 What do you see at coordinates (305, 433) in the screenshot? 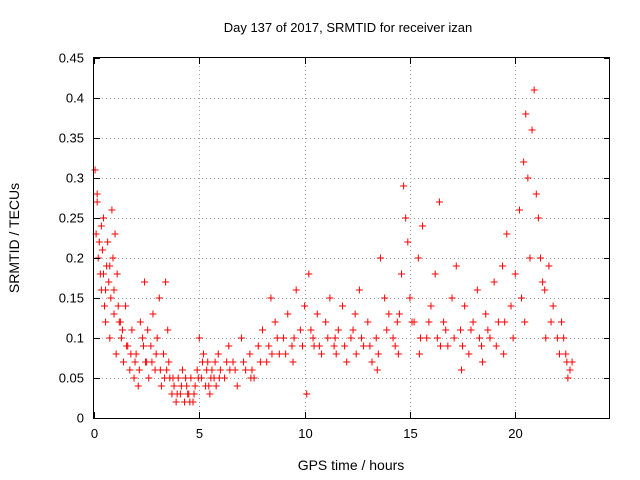
I see `x-tick-label: 10` at bounding box center [305, 433].